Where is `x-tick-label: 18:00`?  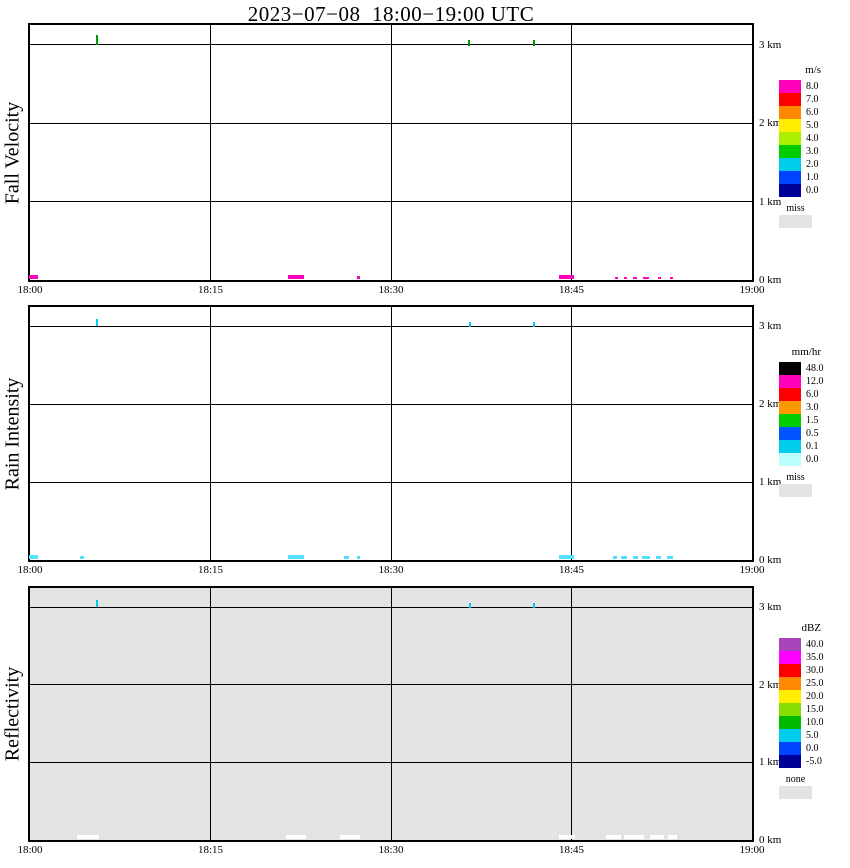
x-tick-label: 18:00 is located at coordinates (30, 290).